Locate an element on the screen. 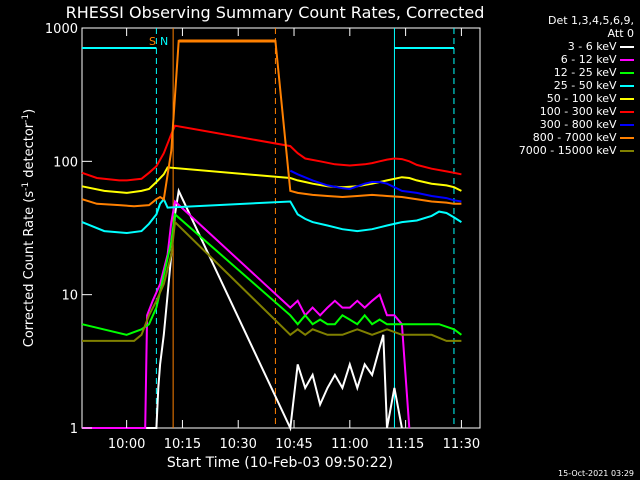 The image size is (640, 480). legend-item-0: 3 - 6 keV is located at coordinates (561, 46).